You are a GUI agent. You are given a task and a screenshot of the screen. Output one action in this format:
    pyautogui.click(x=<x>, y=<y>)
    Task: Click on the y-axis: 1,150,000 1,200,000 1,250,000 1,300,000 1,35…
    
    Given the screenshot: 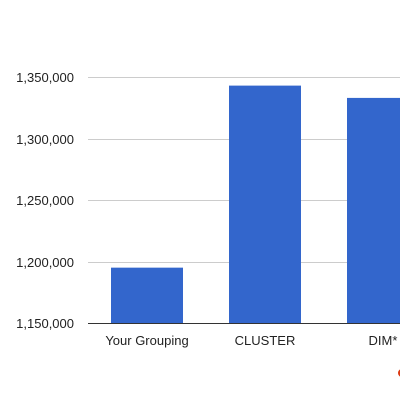 What is the action you would take?
    pyautogui.click(x=45, y=200)
    